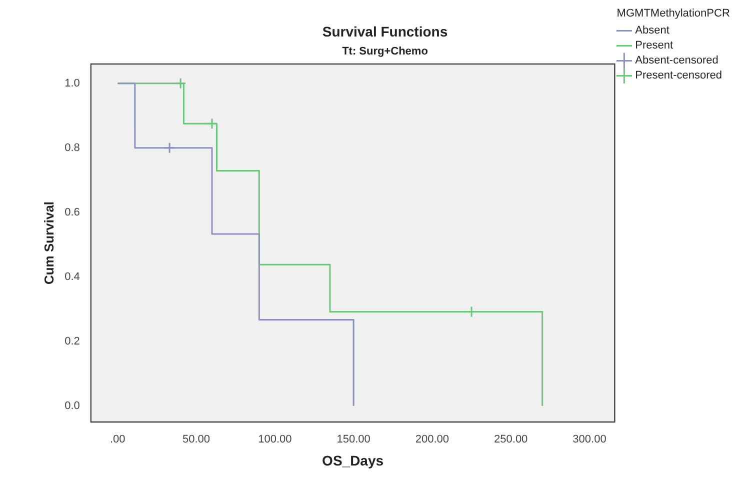 This screenshot has width=750, height=492. What do you see at coordinates (72, 148) in the screenshot?
I see `y-tick-label: 0.8` at bounding box center [72, 148].